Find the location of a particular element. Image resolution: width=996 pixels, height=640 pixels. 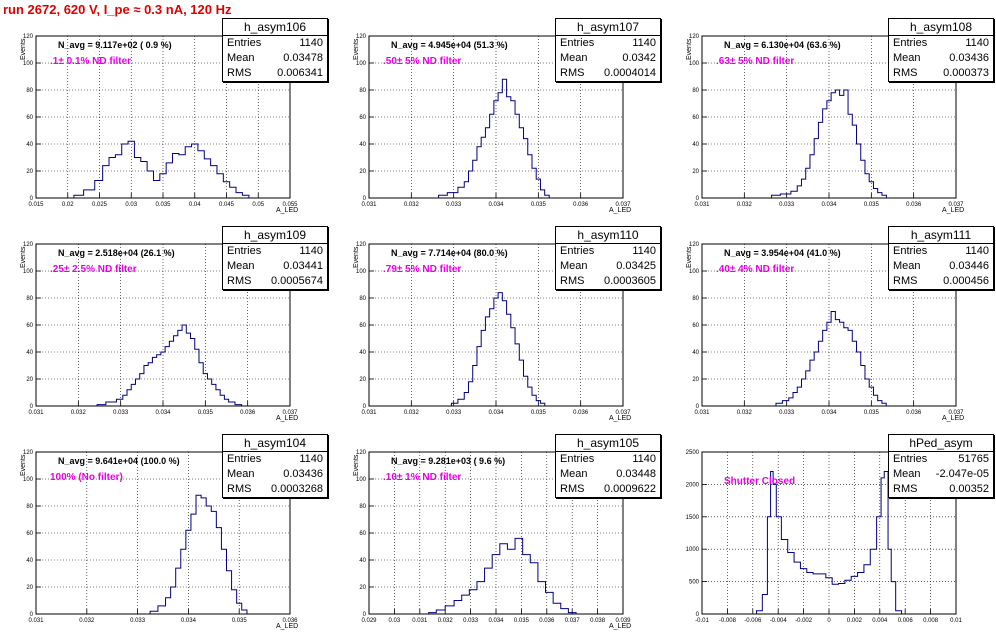

stats-row-mean: Mean 0.03446 is located at coordinates (941, 266).